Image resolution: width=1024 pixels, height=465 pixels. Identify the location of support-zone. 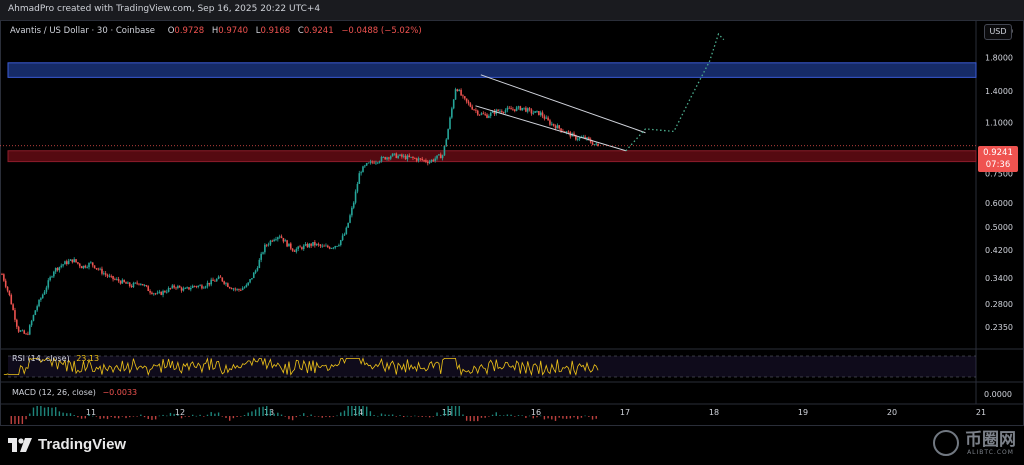
(492, 156).